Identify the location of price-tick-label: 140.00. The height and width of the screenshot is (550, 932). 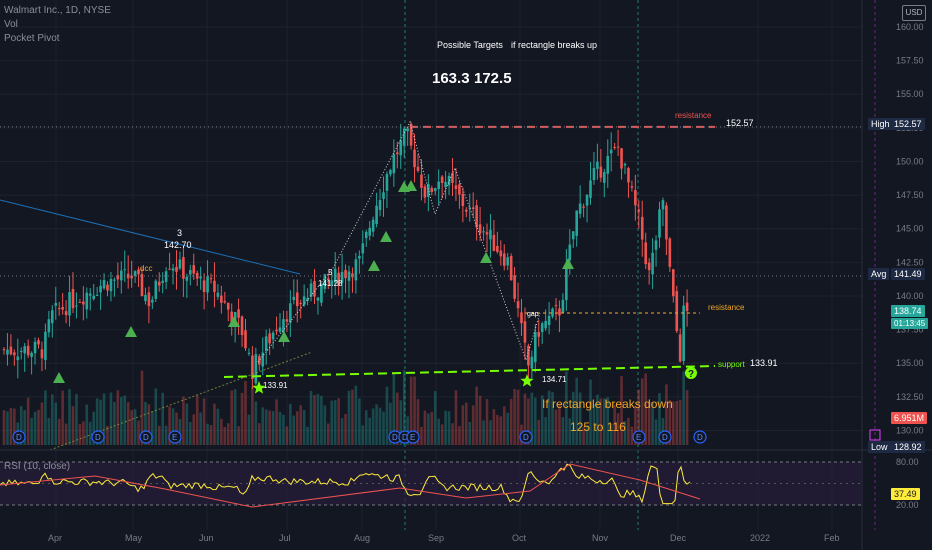
(910, 296).